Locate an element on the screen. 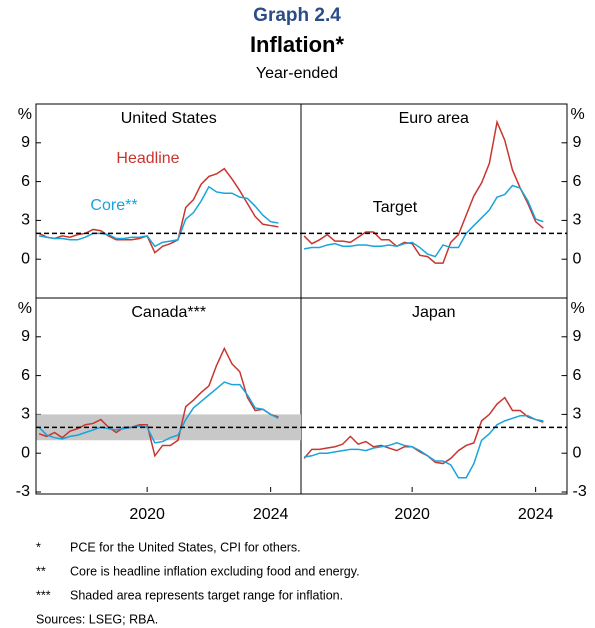 Image resolution: width=595 pixels, height=628 pixels. note-marker: ** is located at coordinates (41, 571).